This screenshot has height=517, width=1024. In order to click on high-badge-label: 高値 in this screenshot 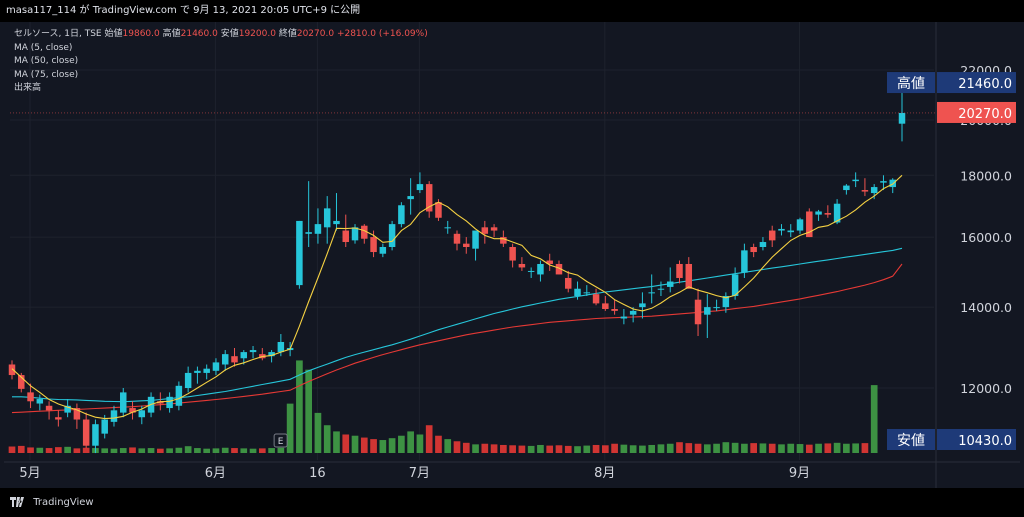, I will do `click(911, 83)`.